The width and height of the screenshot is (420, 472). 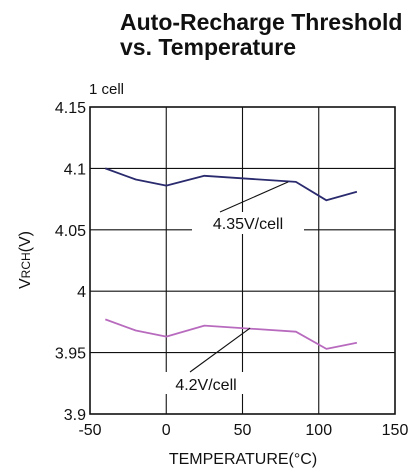 What do you see at coordinates (261, 22) in the screenshot?
I see `chart-title-line-1: Auto-Recharge Threshold` at bounding box center [261, 22].